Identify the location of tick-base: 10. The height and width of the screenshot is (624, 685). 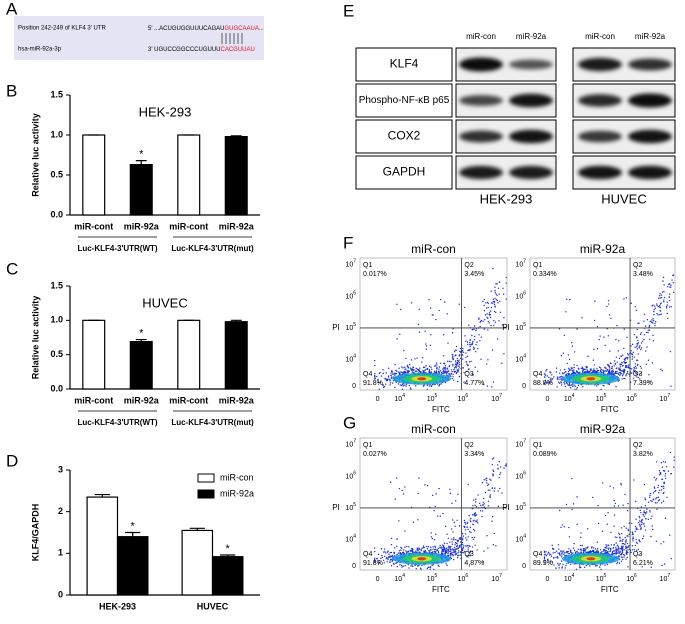
(519, 296).